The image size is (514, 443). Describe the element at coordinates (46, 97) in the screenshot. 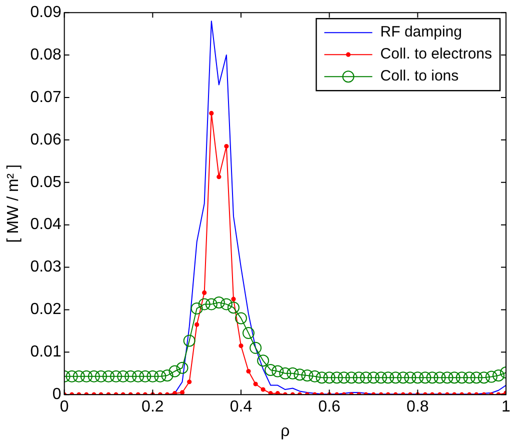

I see `y-tick-label: 0.07` at that location.